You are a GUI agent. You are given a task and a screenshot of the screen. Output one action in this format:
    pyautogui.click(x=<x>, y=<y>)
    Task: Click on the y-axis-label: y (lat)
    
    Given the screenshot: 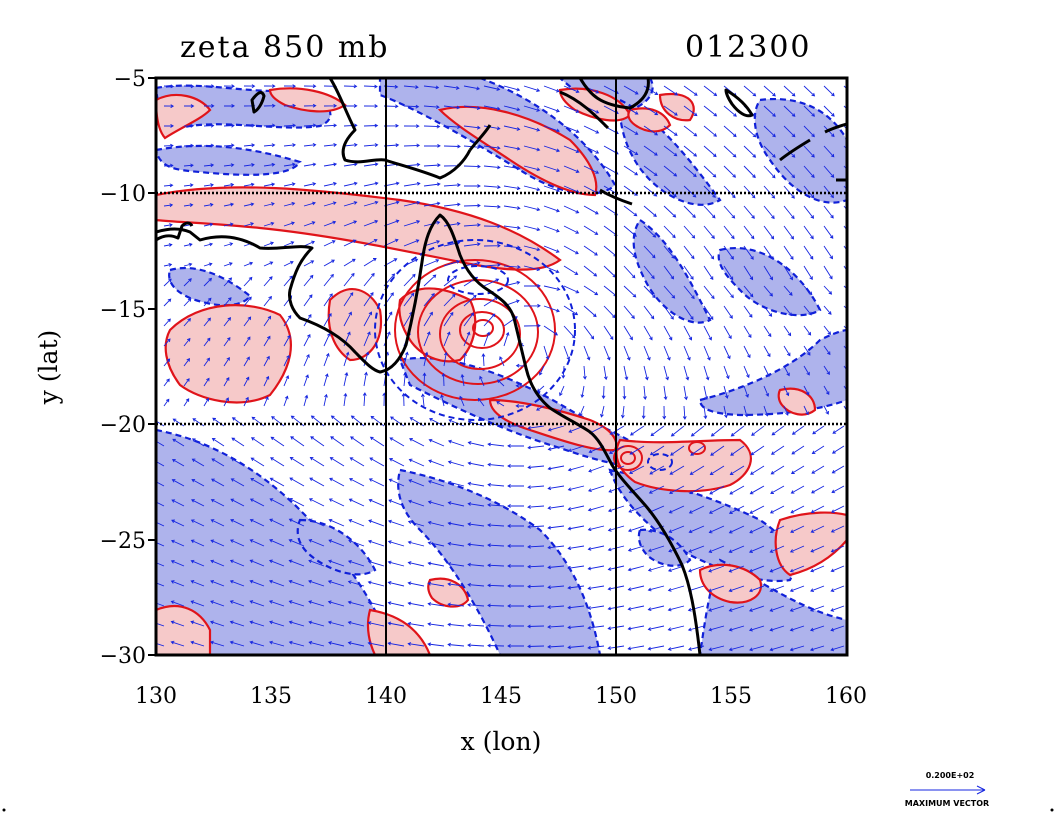 What is the action you would take?
    pyautogui.click(x=48, y=368)
    